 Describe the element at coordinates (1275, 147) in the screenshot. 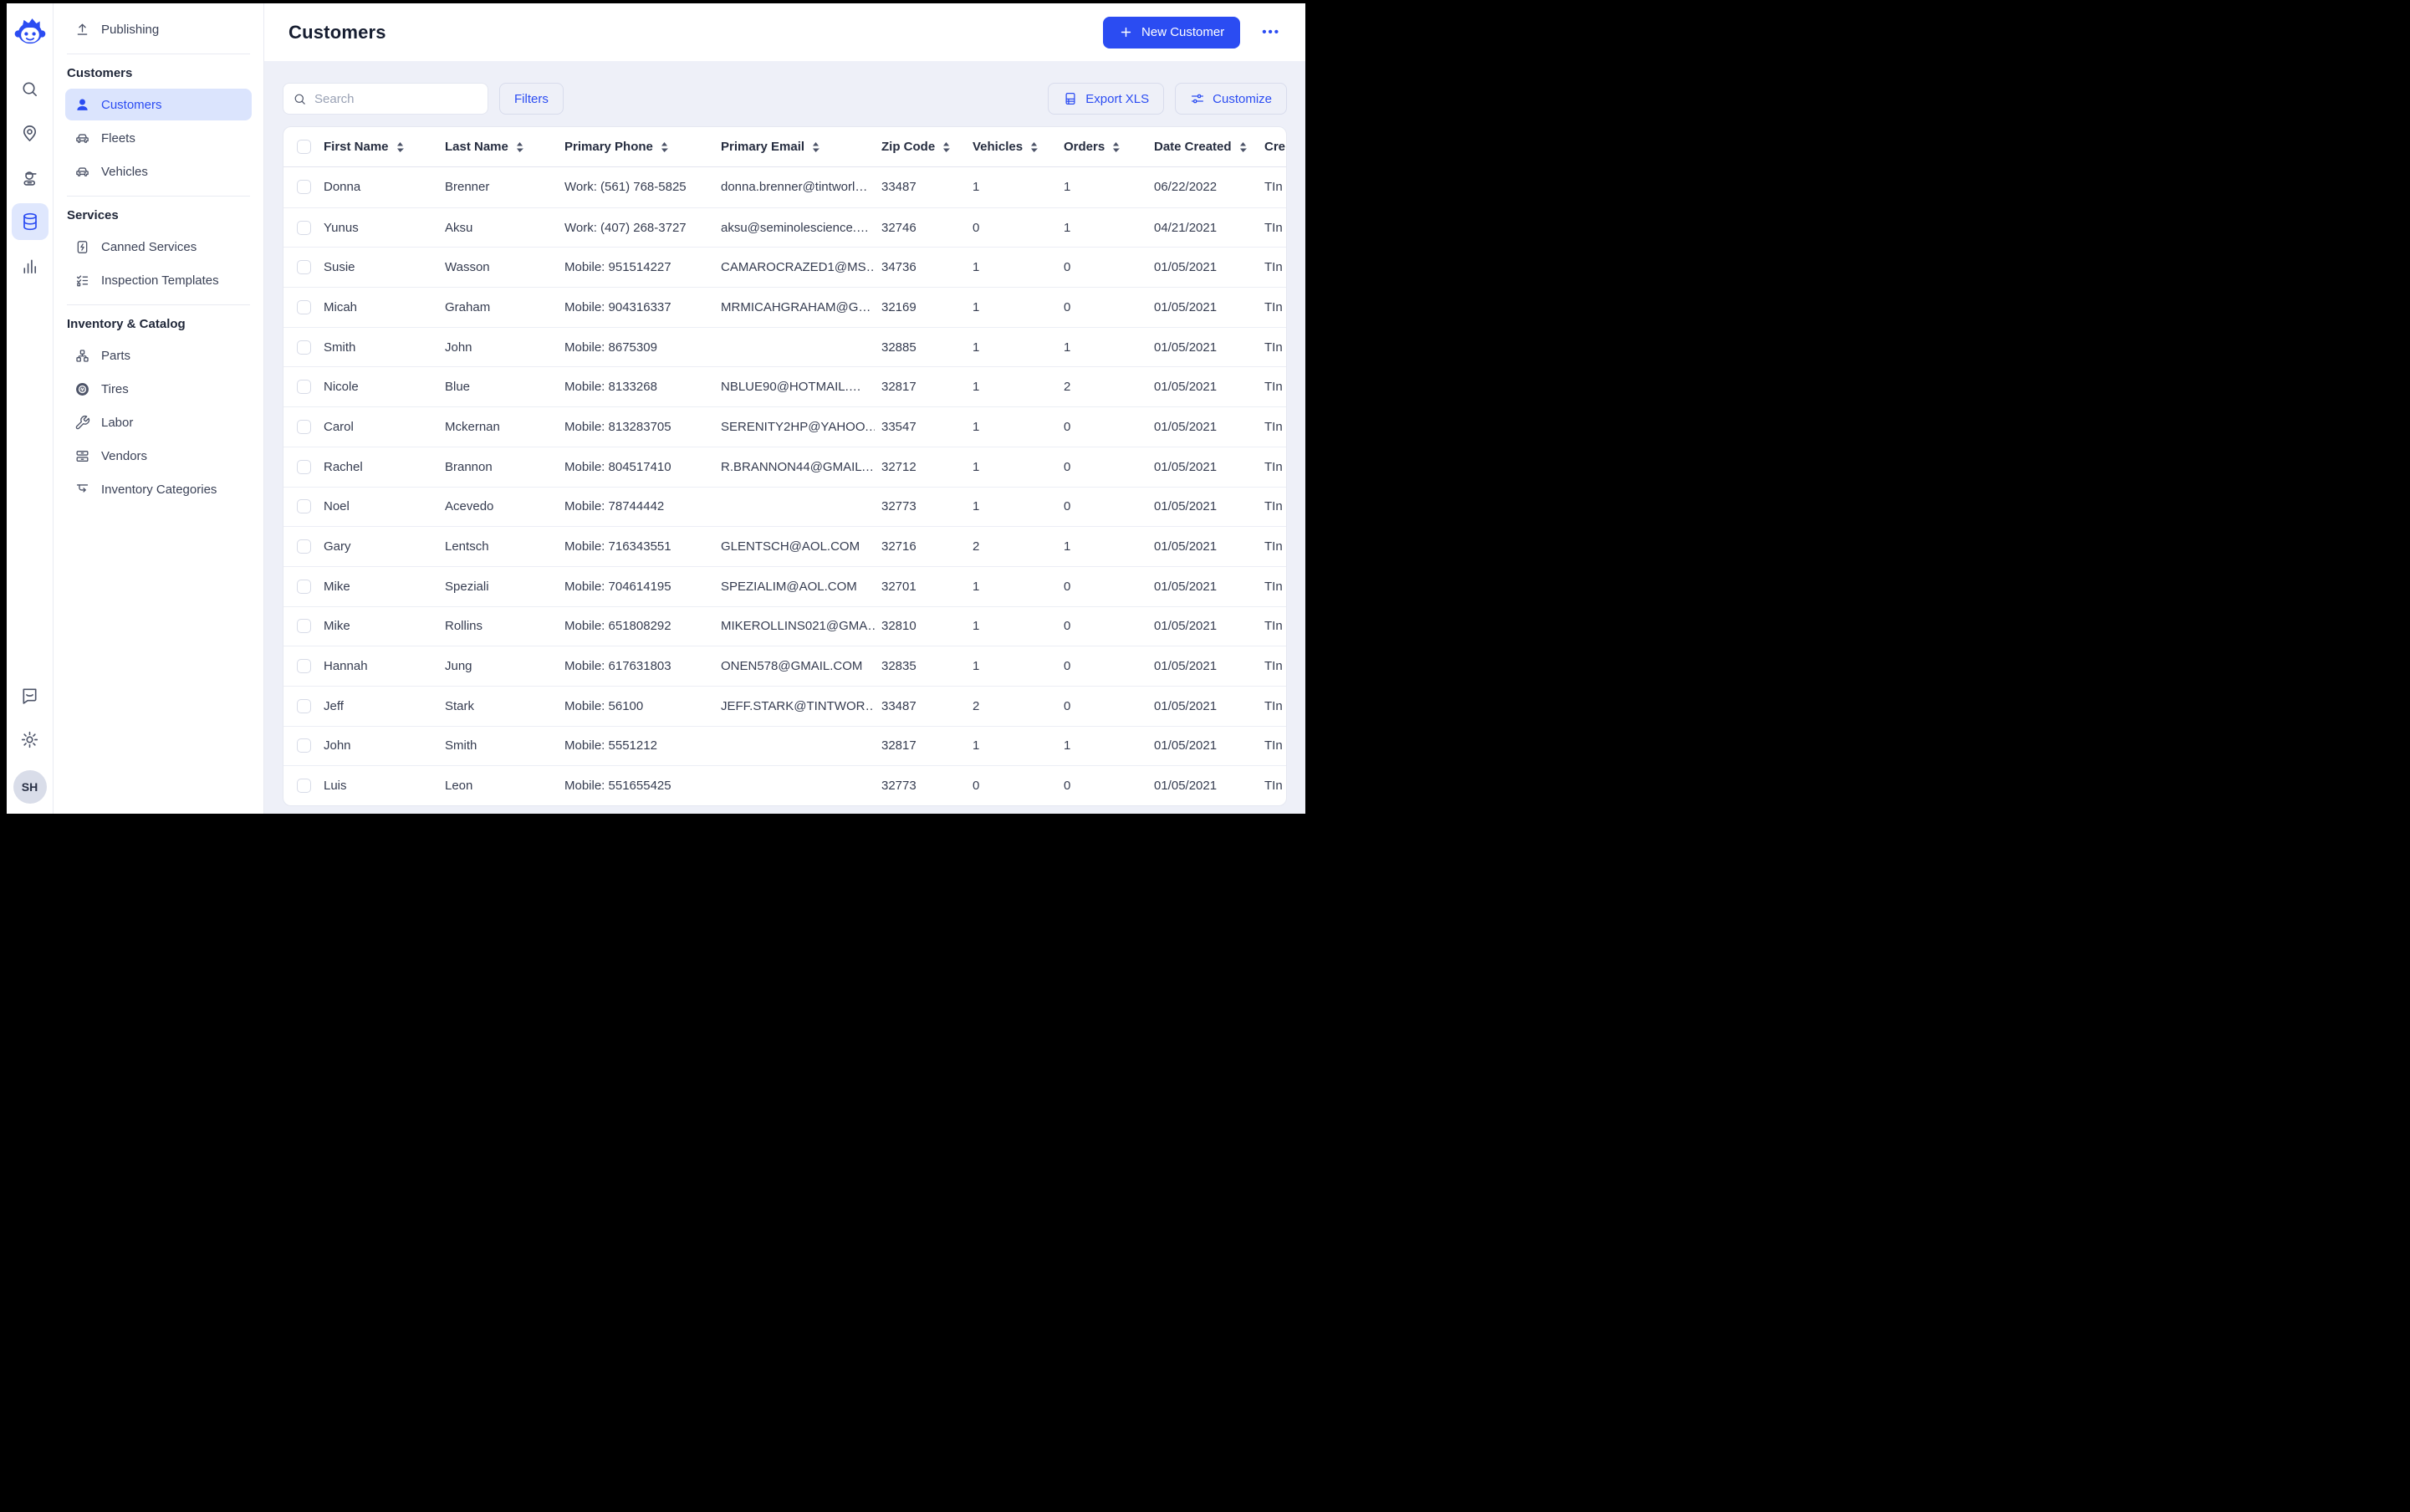

I see `column-header-created-by: Cre` at that location.